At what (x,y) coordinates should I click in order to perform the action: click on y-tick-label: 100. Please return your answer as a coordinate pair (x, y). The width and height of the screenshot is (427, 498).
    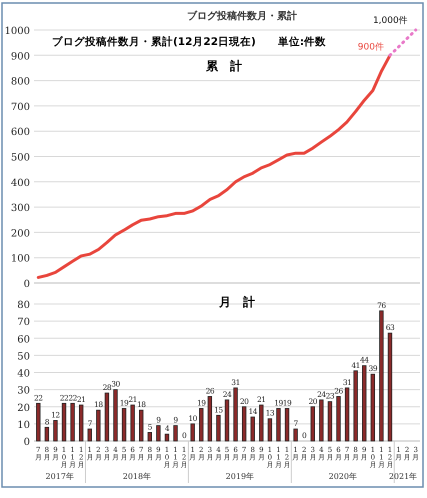
    Looking at the image, I should click on (20, 259).